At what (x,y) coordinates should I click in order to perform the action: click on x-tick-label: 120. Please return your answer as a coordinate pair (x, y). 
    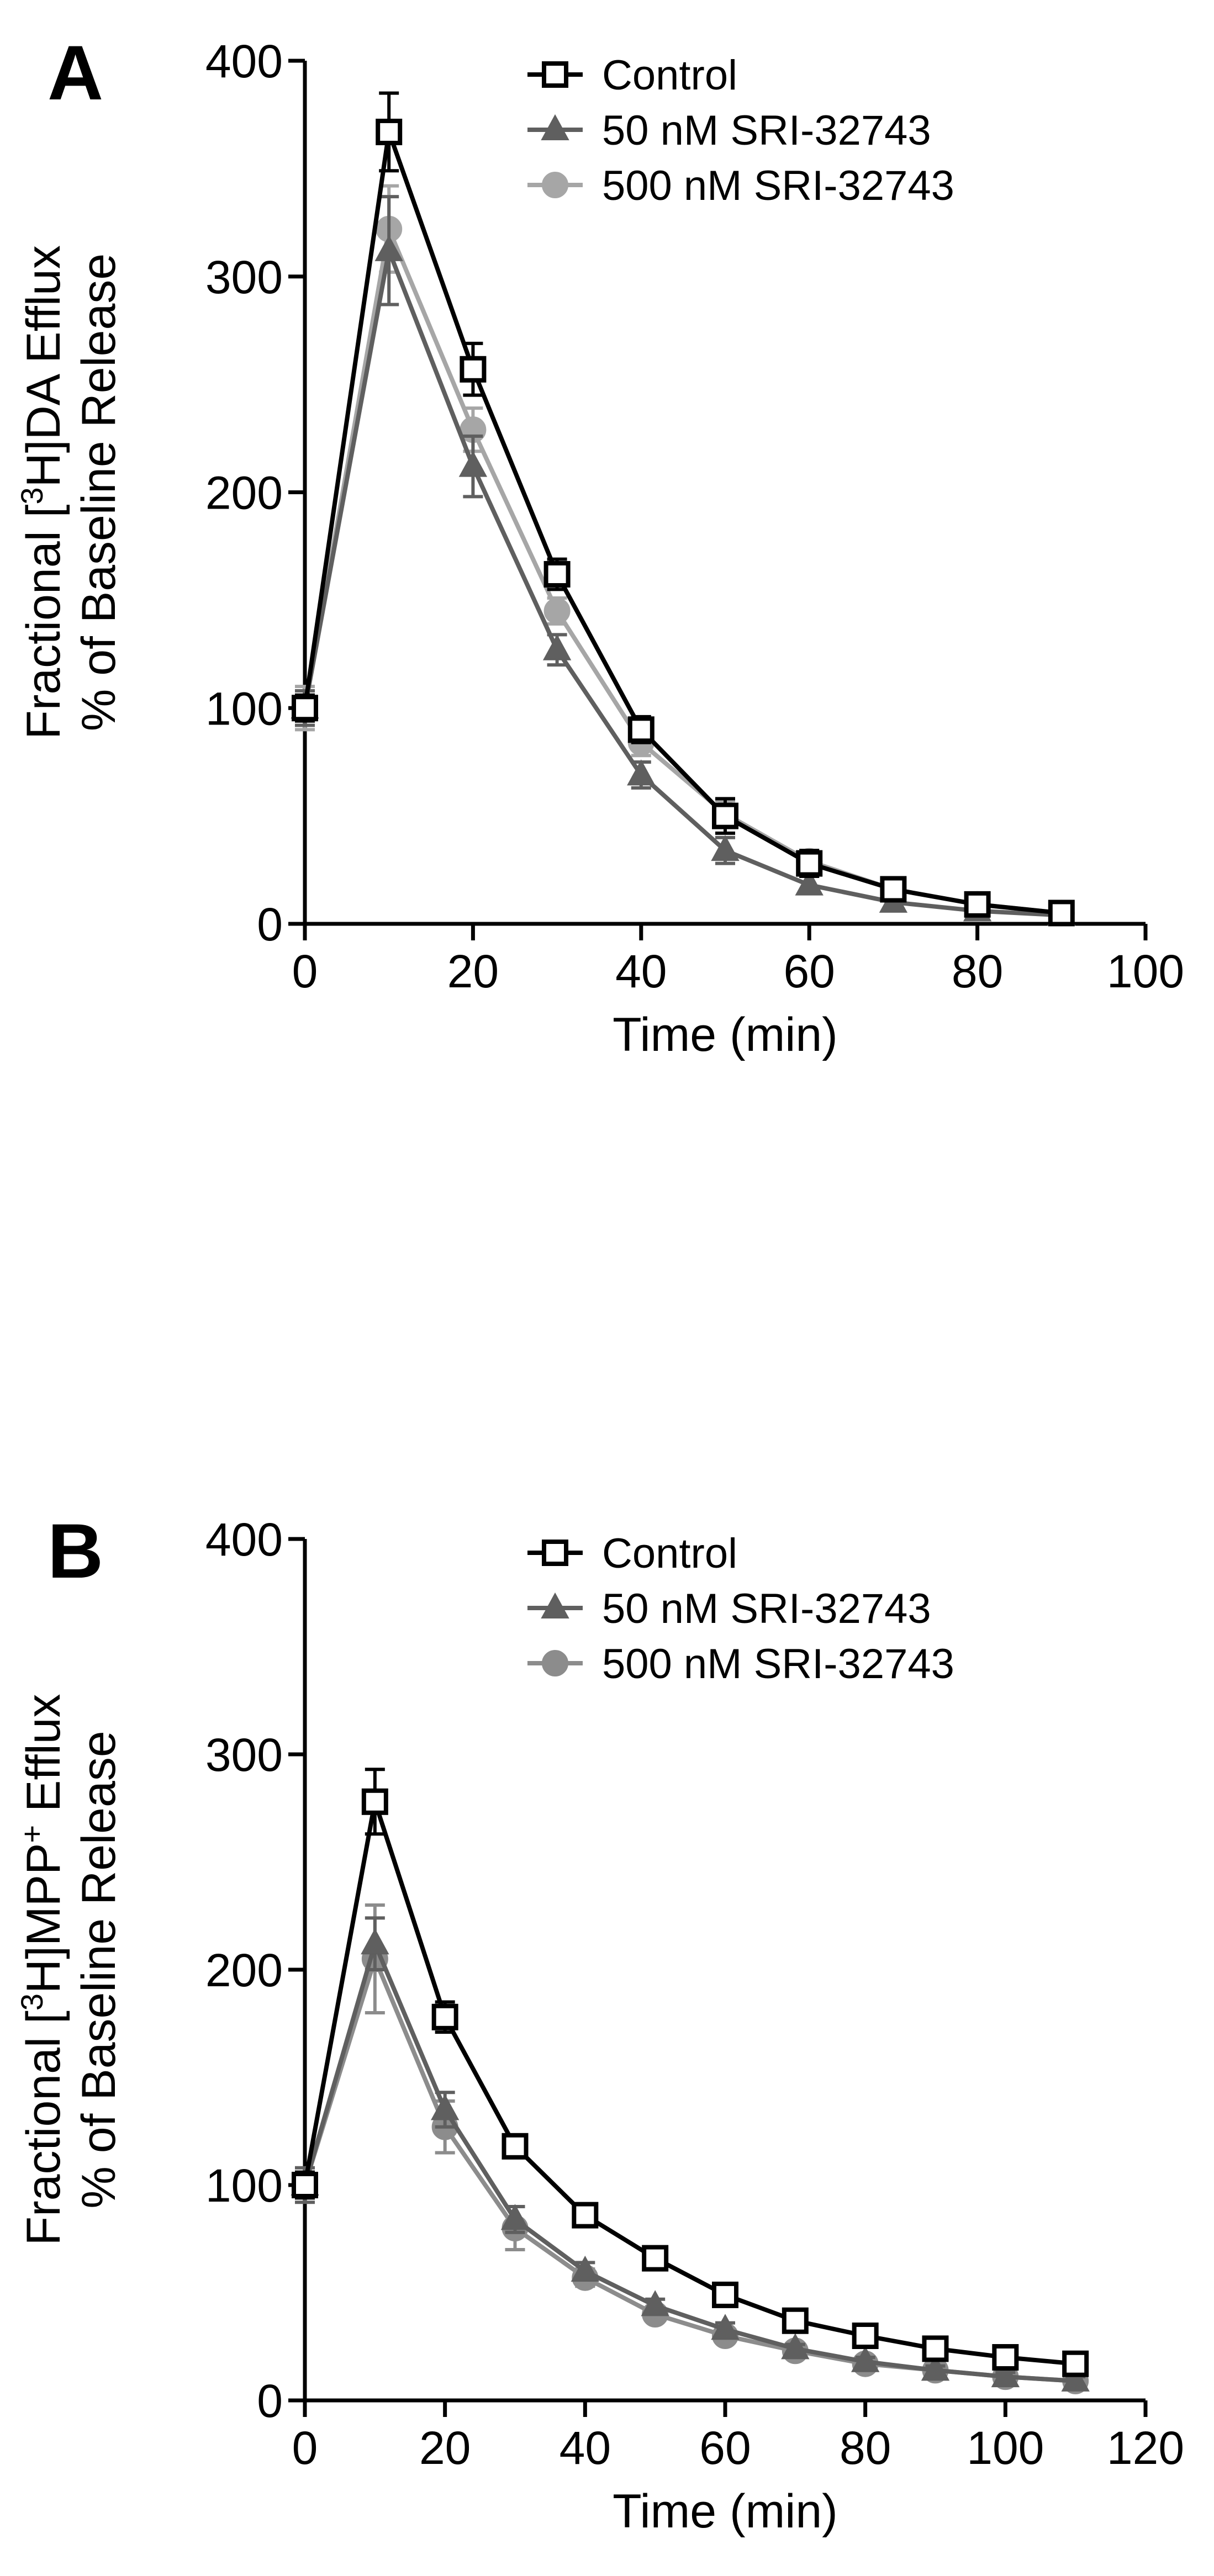
    Looking at the image, I should click on (1145, 2448).